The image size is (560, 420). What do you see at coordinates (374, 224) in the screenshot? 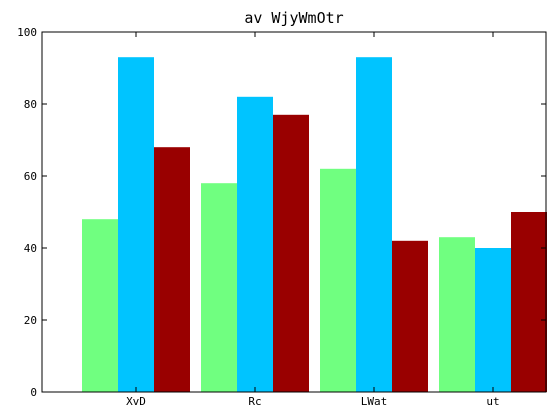
I see `bar-series-1-LWat` at bounding box center [374, 224].